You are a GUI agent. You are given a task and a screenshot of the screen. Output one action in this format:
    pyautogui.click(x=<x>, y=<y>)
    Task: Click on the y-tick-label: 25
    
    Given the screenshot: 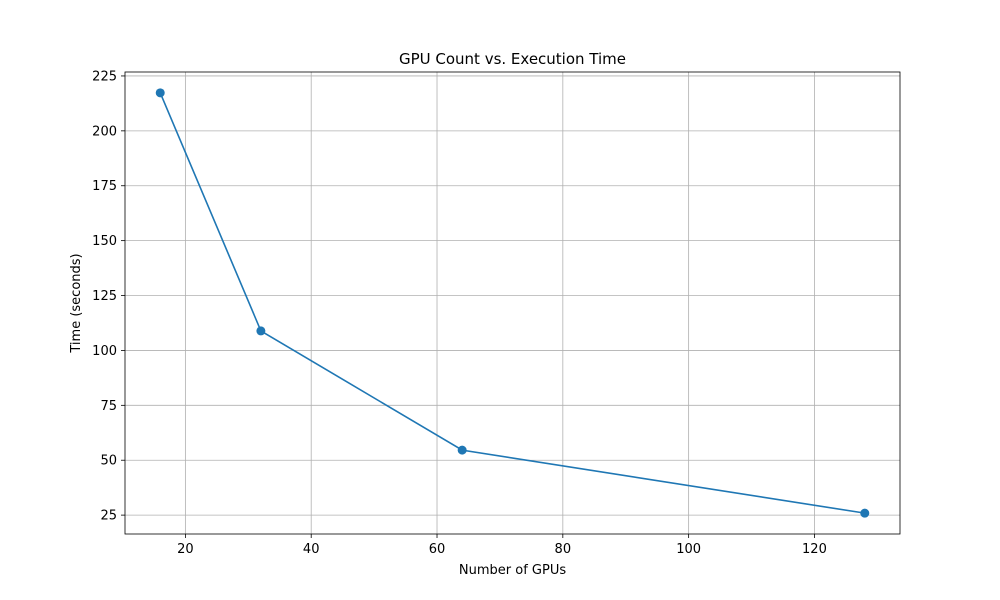 What is the action you would take?
    pyautogui.click(x=108, y=516)
    